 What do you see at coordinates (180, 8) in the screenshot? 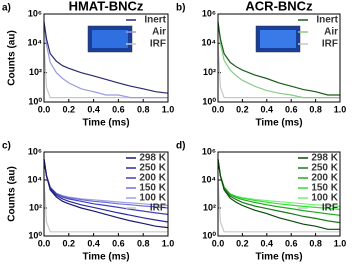
I see `panel-label: b)` at bounding box center [180, 8].